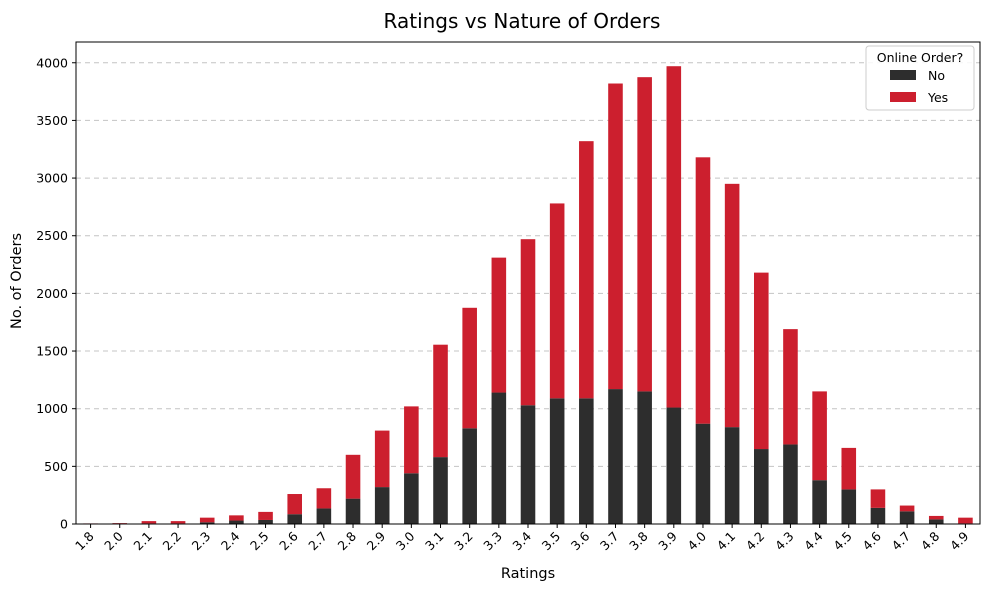  Describe the element at coordinates (667, 540) in the screenshot. I see `x-tick-label: 3.9` at that location.